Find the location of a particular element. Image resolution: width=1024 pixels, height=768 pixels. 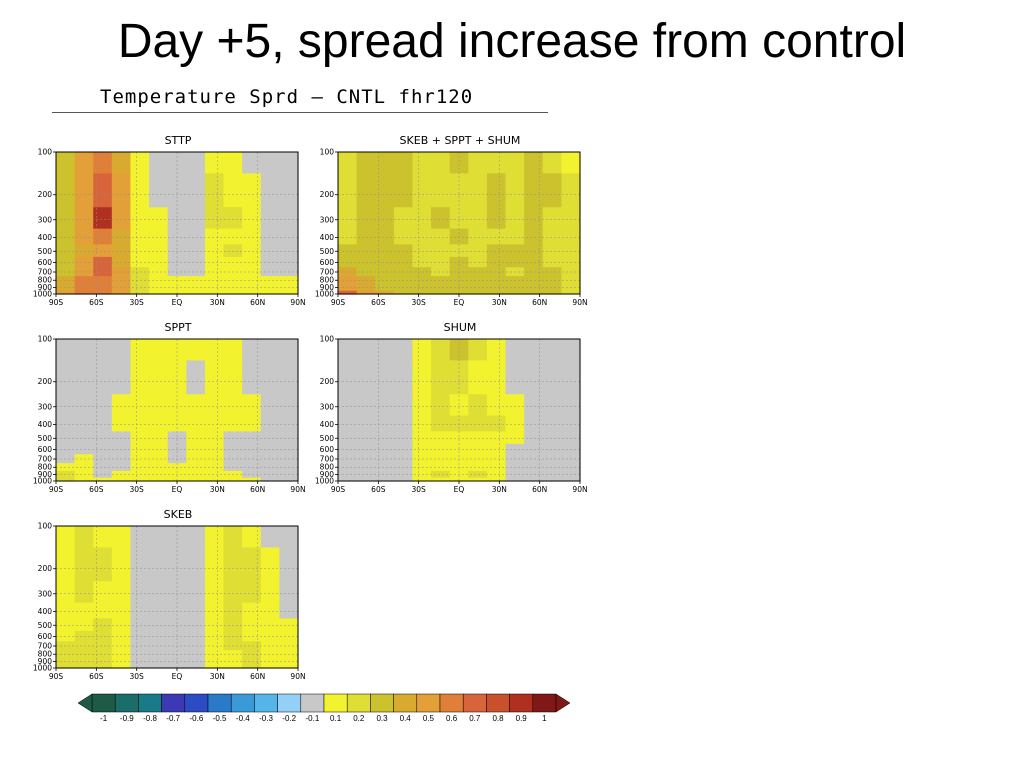

panel-title: SHUM is located at coordinates (460, 327).